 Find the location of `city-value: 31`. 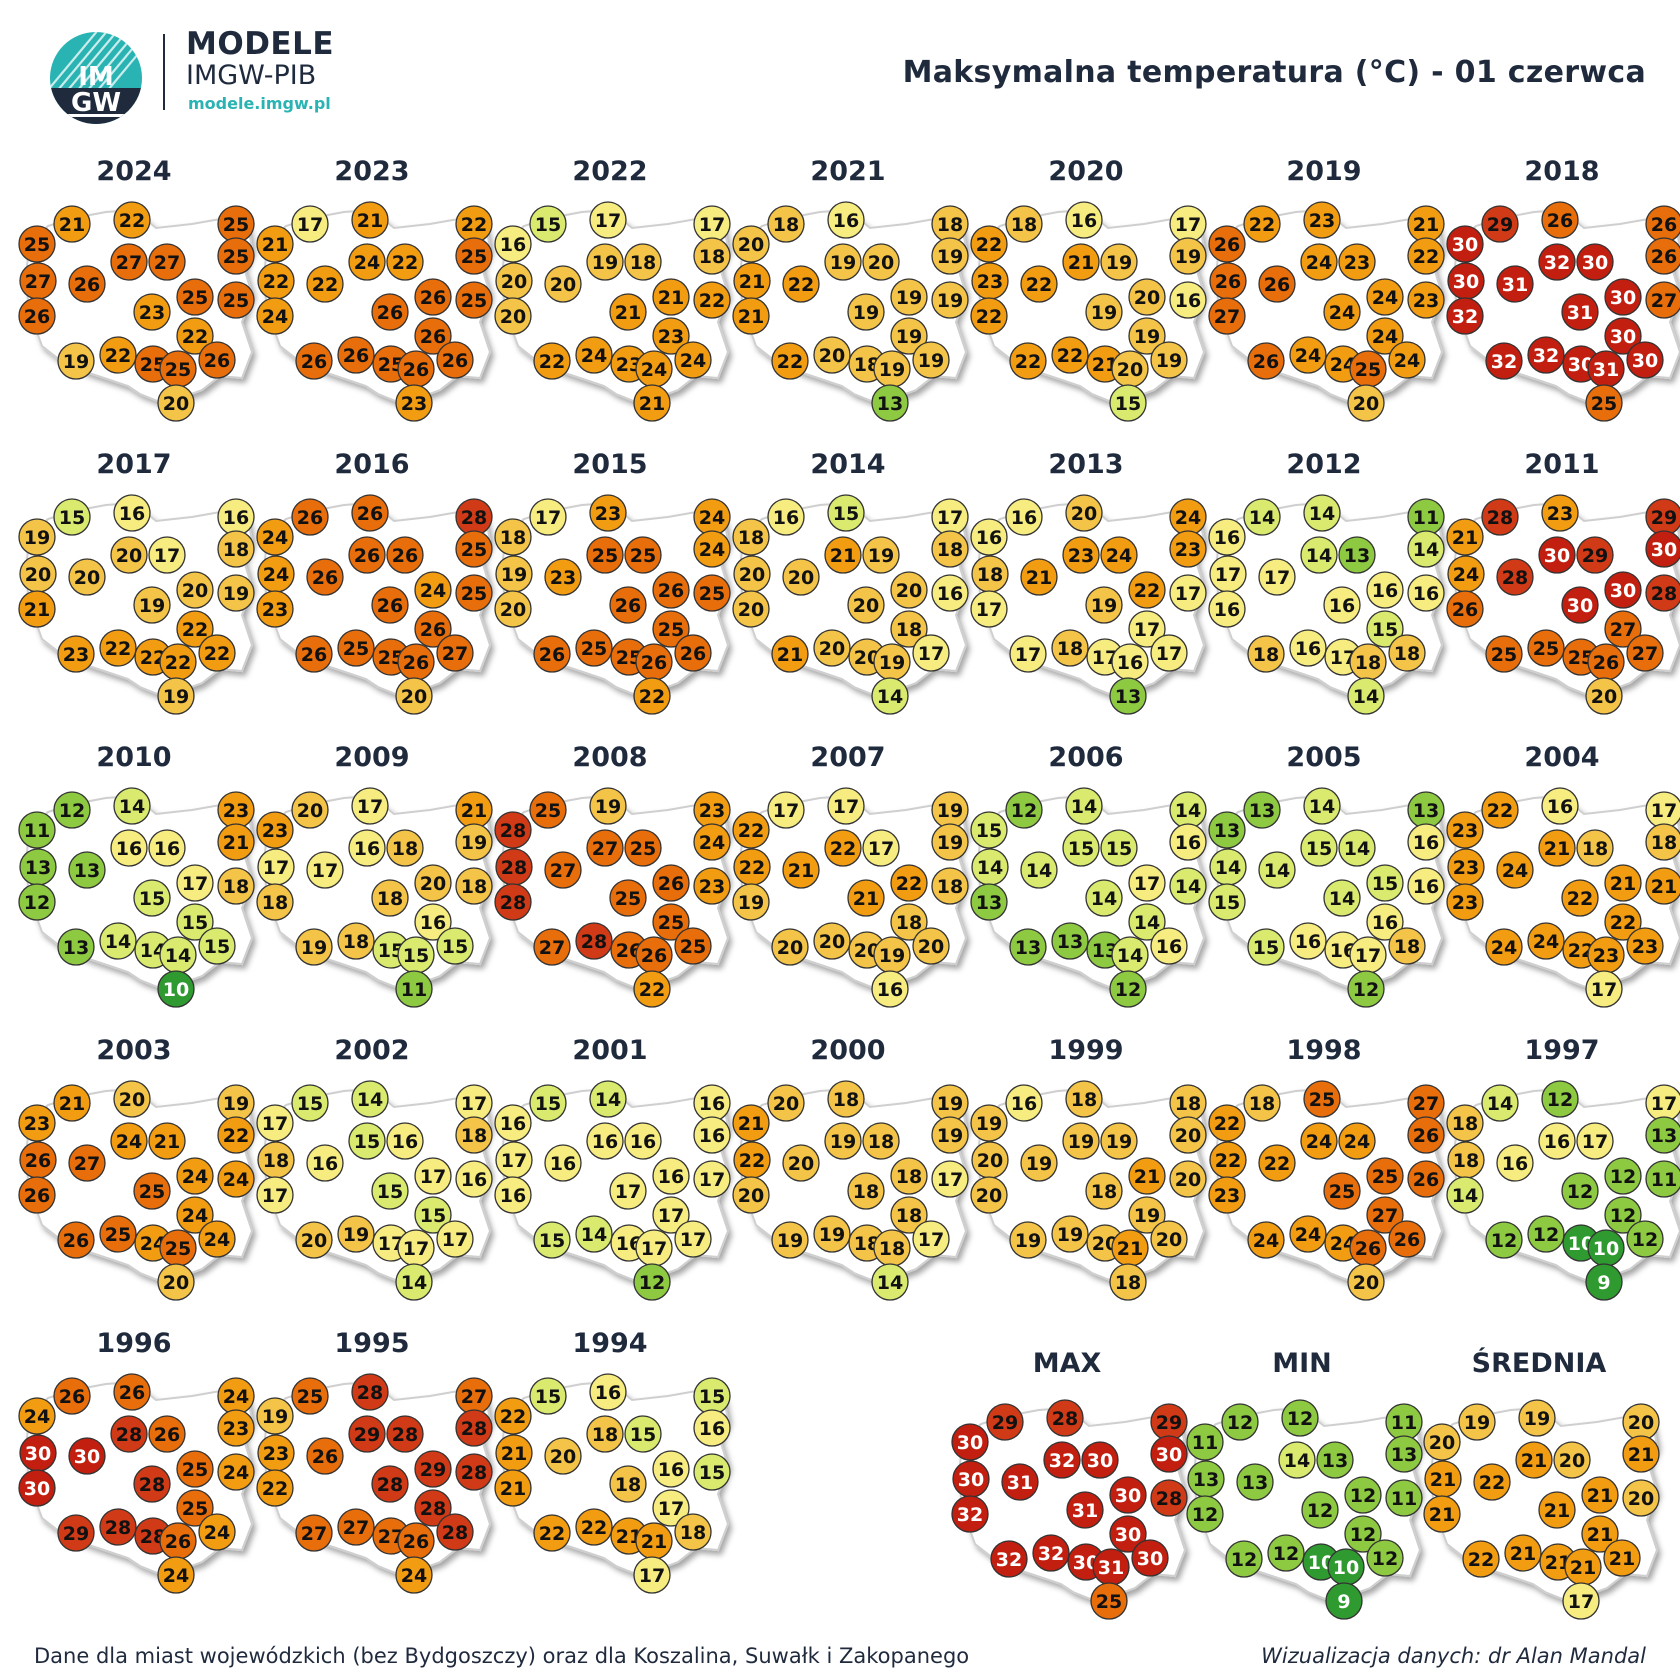

city-value: 31 is located at coordinates (1580, 313).